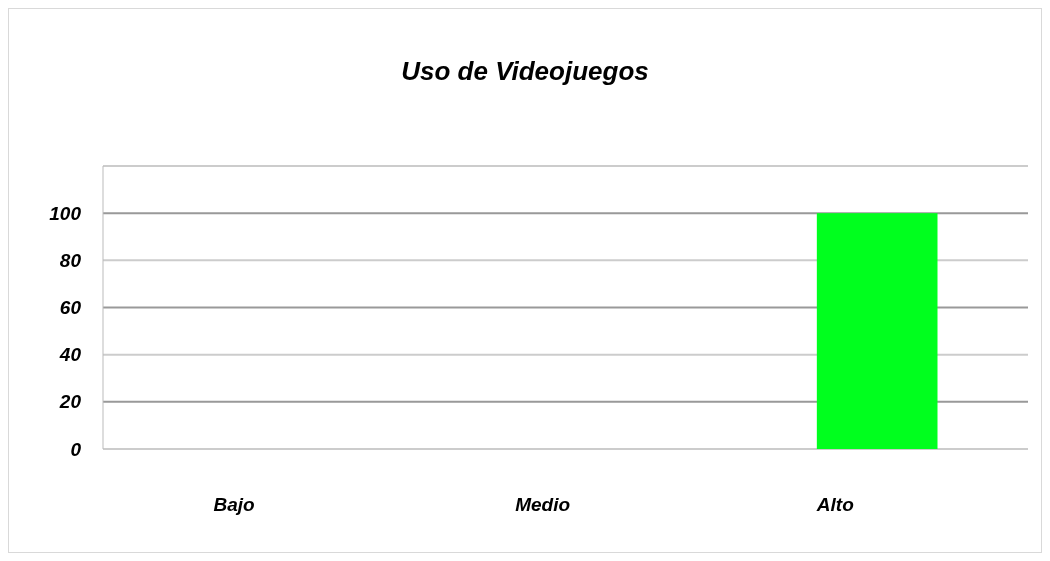  I want to click on x-tick-label: Bajo, so click(234, 504).